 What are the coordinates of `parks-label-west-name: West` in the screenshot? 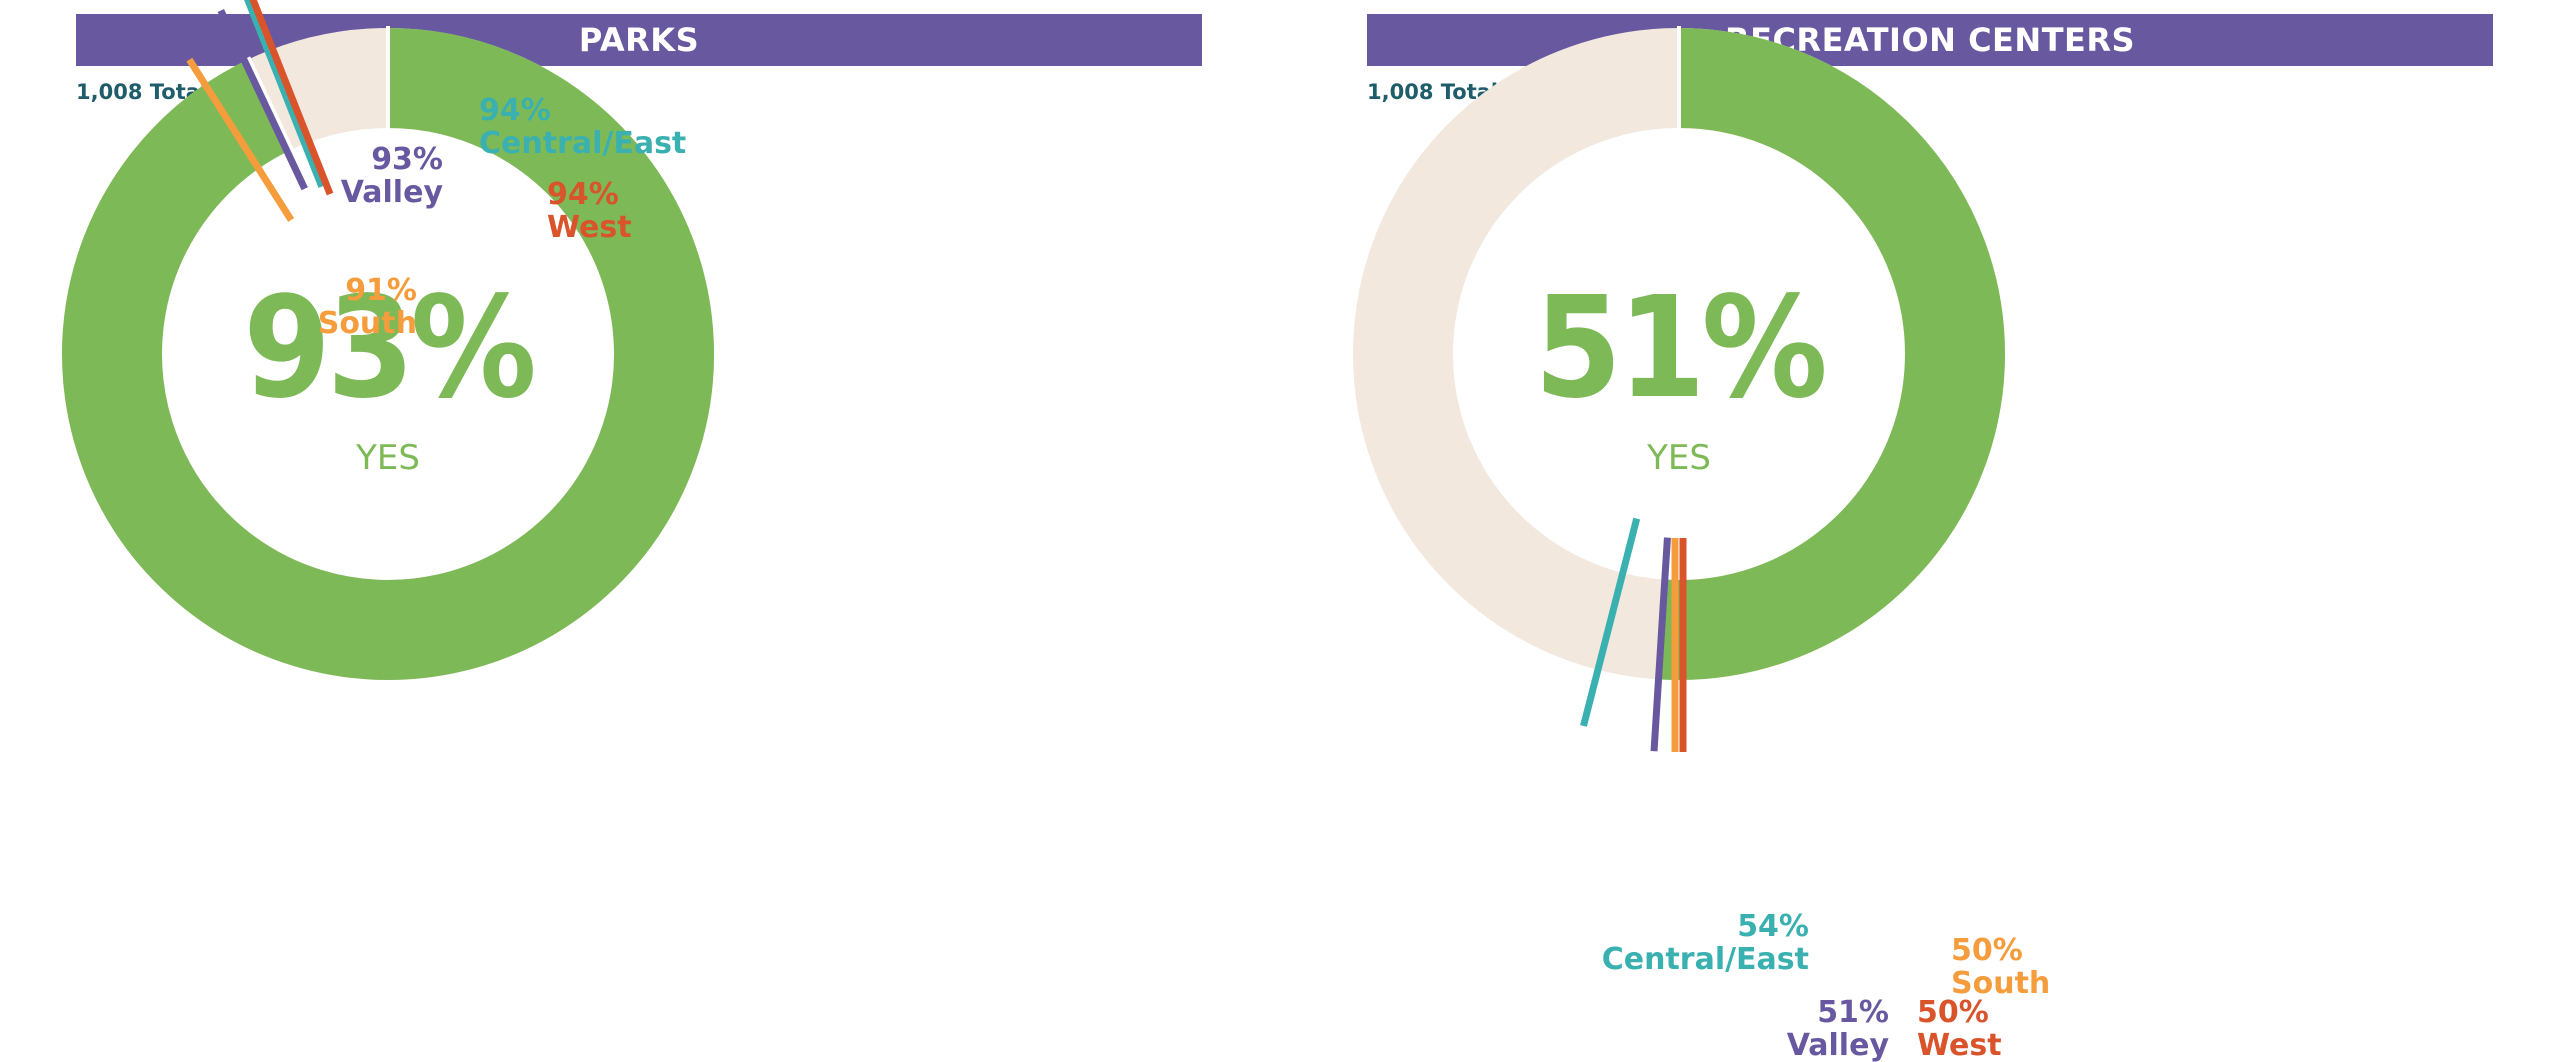 It's located at (589, 227).